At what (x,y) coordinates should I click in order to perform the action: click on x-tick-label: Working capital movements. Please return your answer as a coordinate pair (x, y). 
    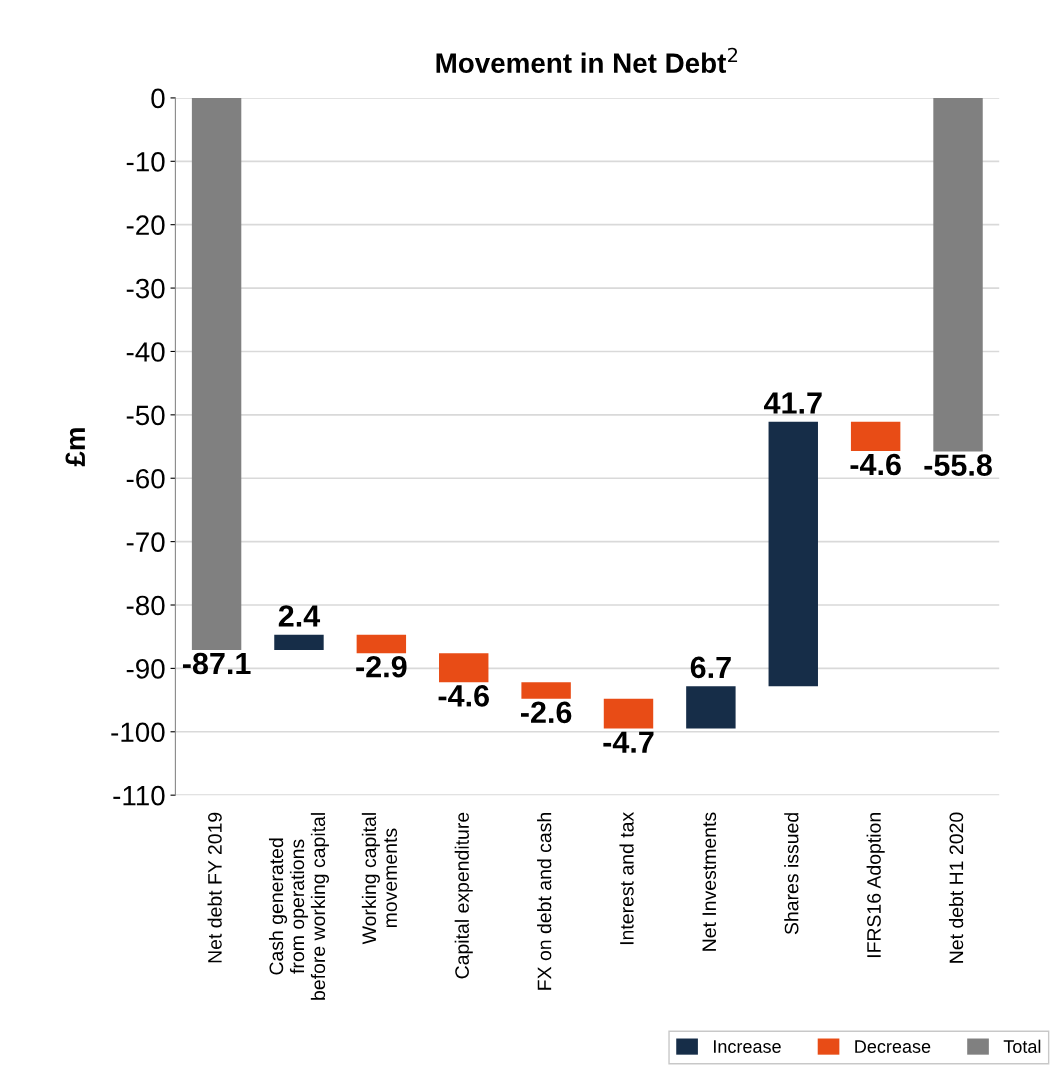
    Looking at the image, I should click on (379, 879).